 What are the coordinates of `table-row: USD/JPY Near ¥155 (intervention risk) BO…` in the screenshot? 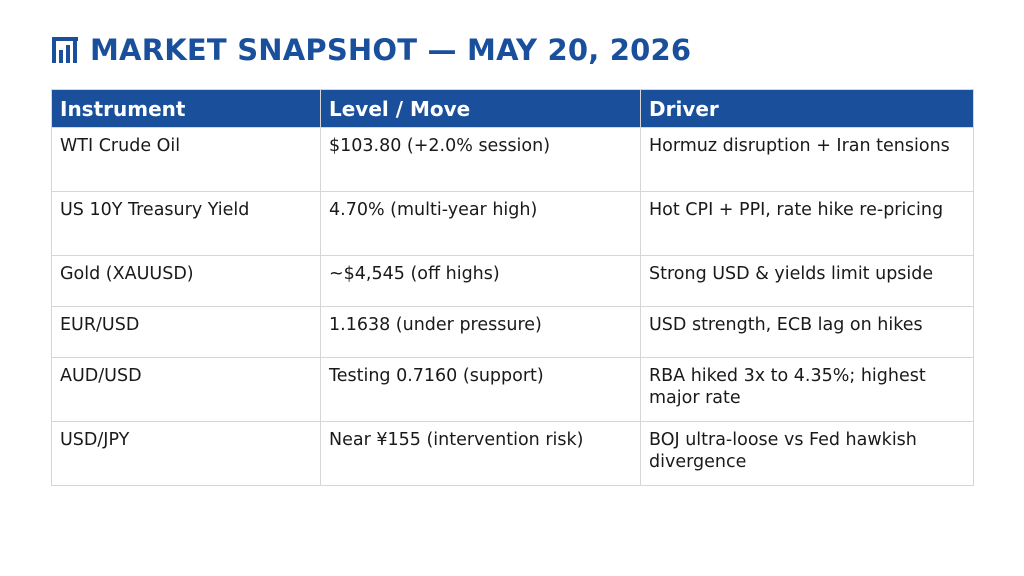 It's located at (512, 453).